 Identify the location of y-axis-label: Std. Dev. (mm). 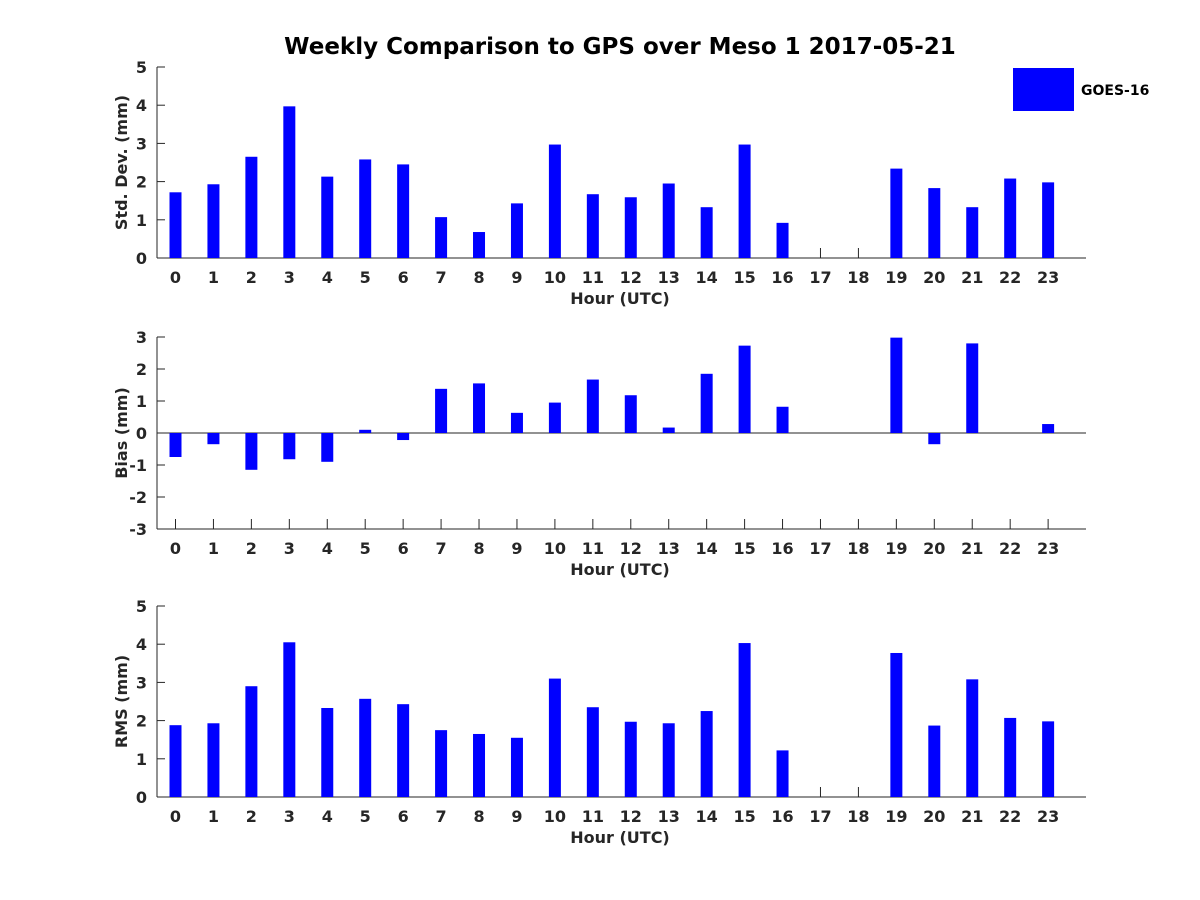
(121, 162).